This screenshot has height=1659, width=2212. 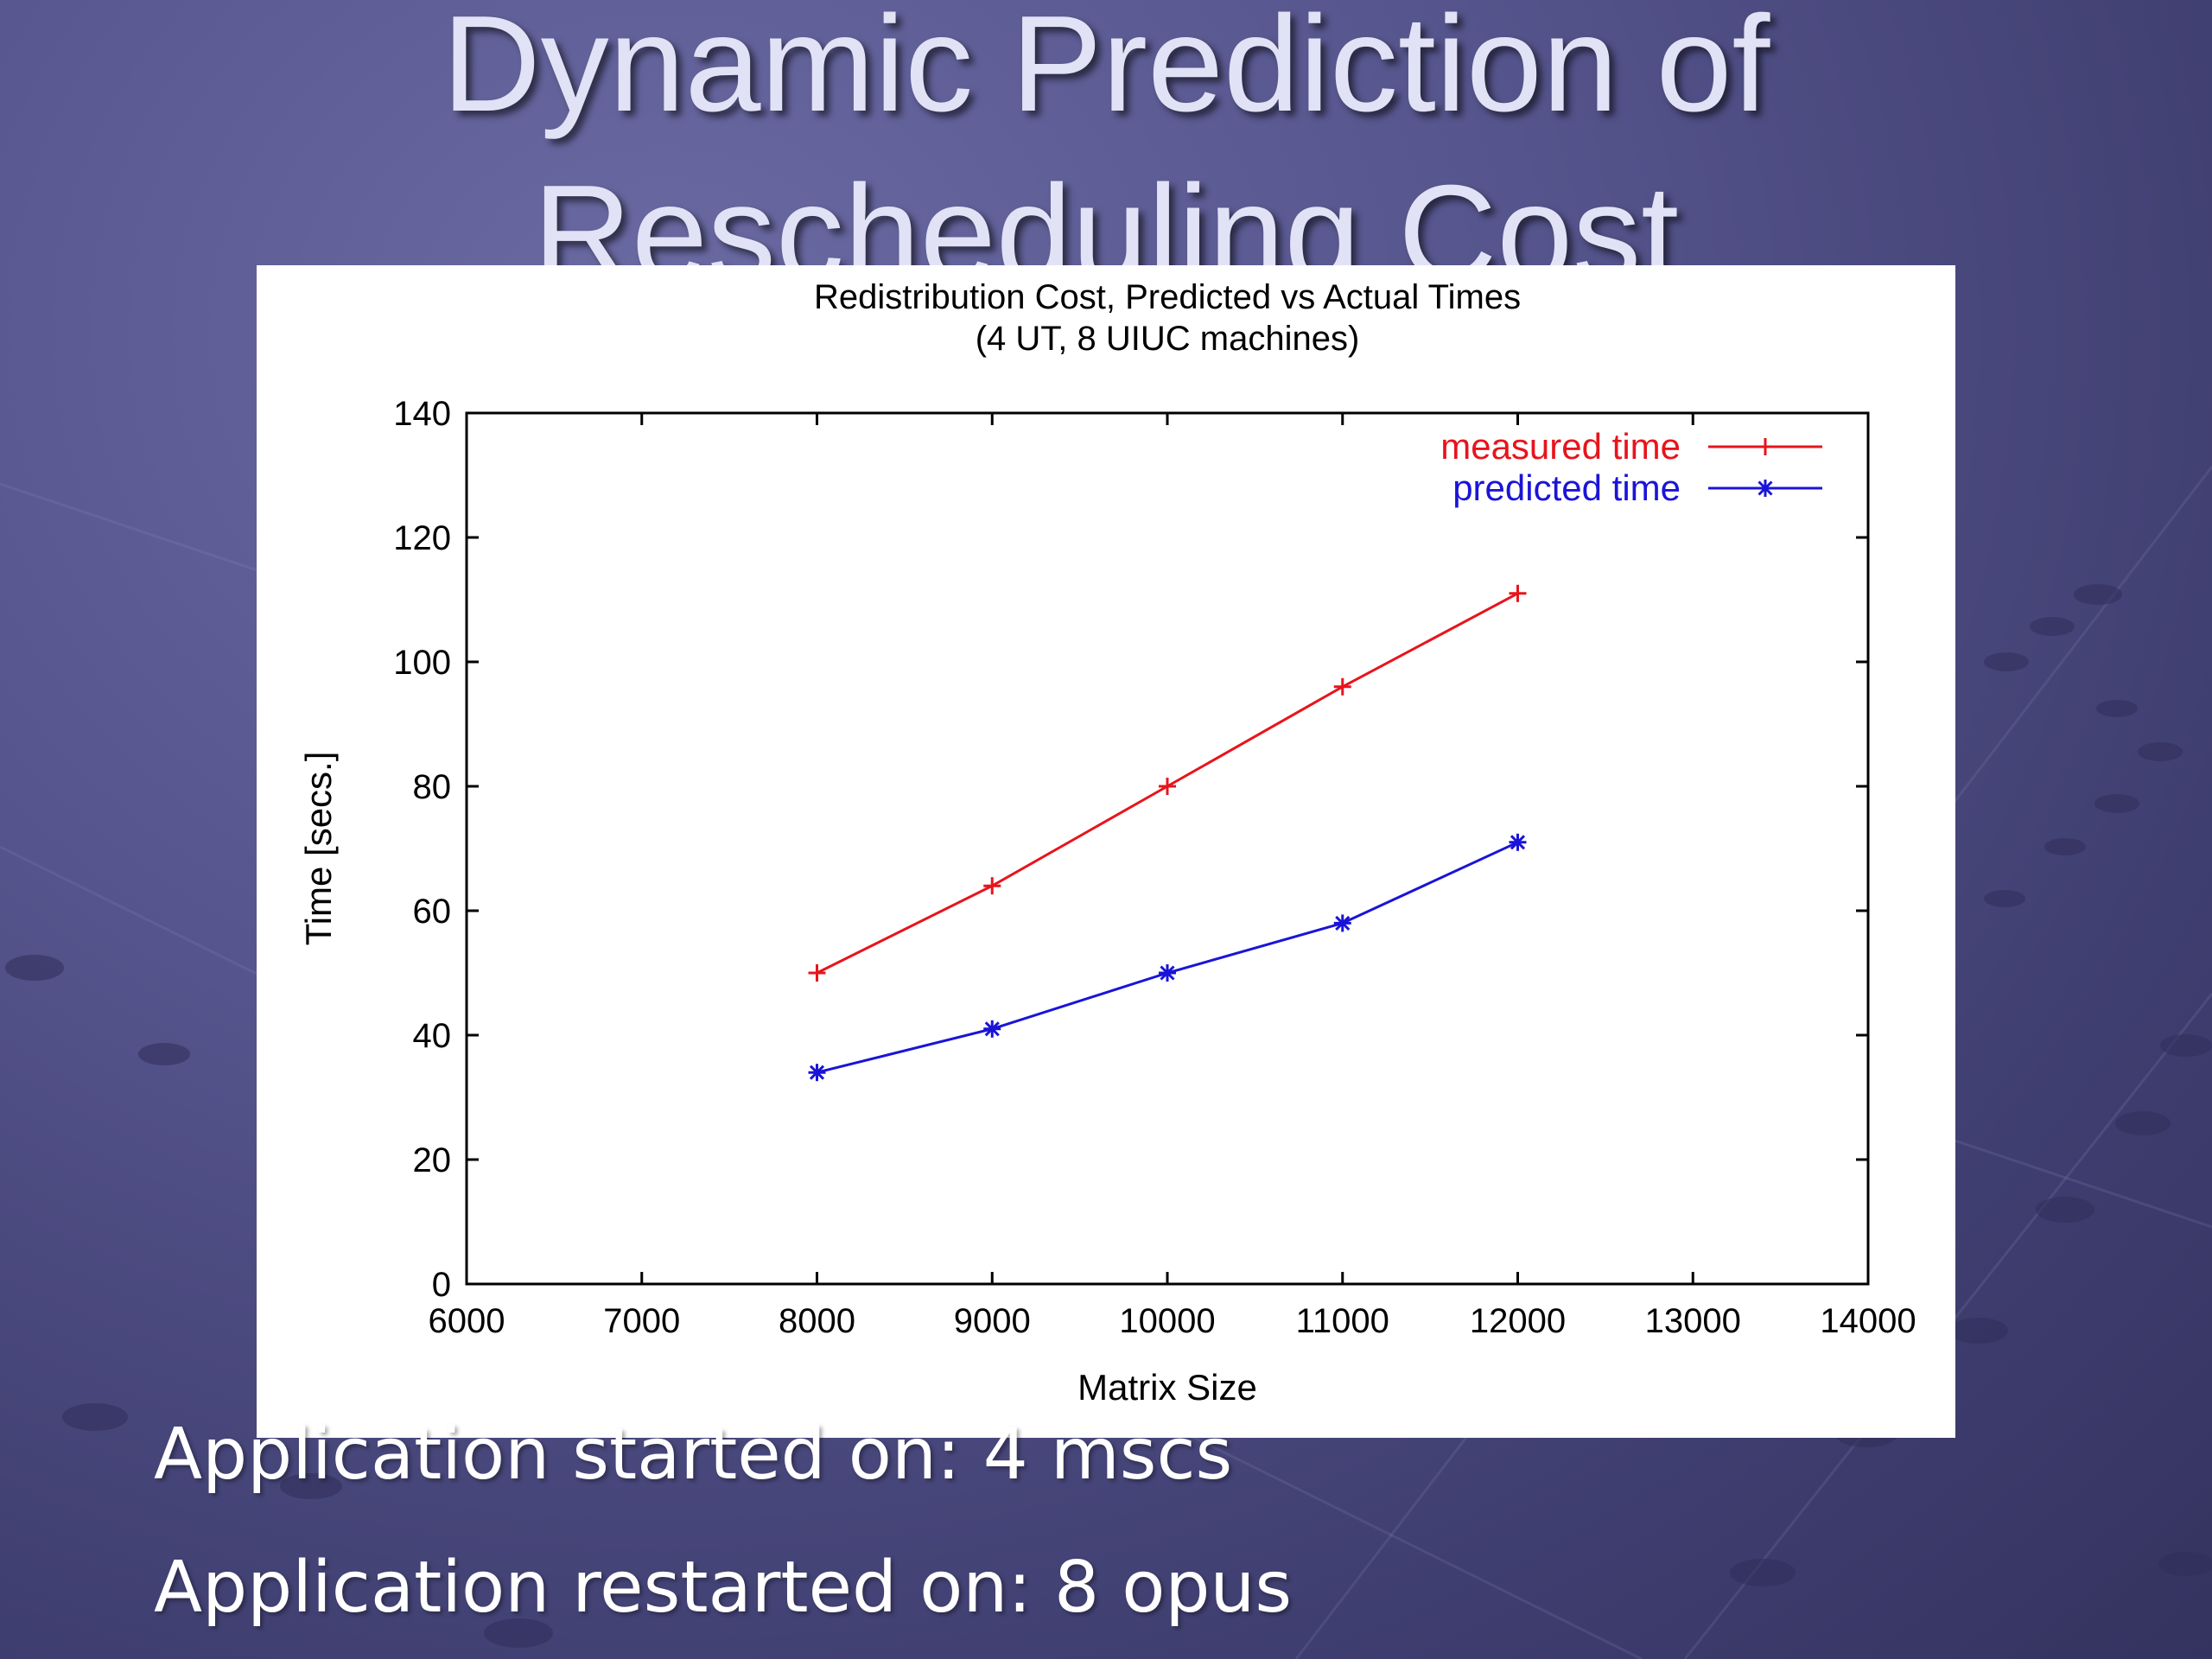 What do you see at coordinates (1765, 446) in the screenshot?
I see `legend-marker-measured-time` at bounding box center [1765, 446].